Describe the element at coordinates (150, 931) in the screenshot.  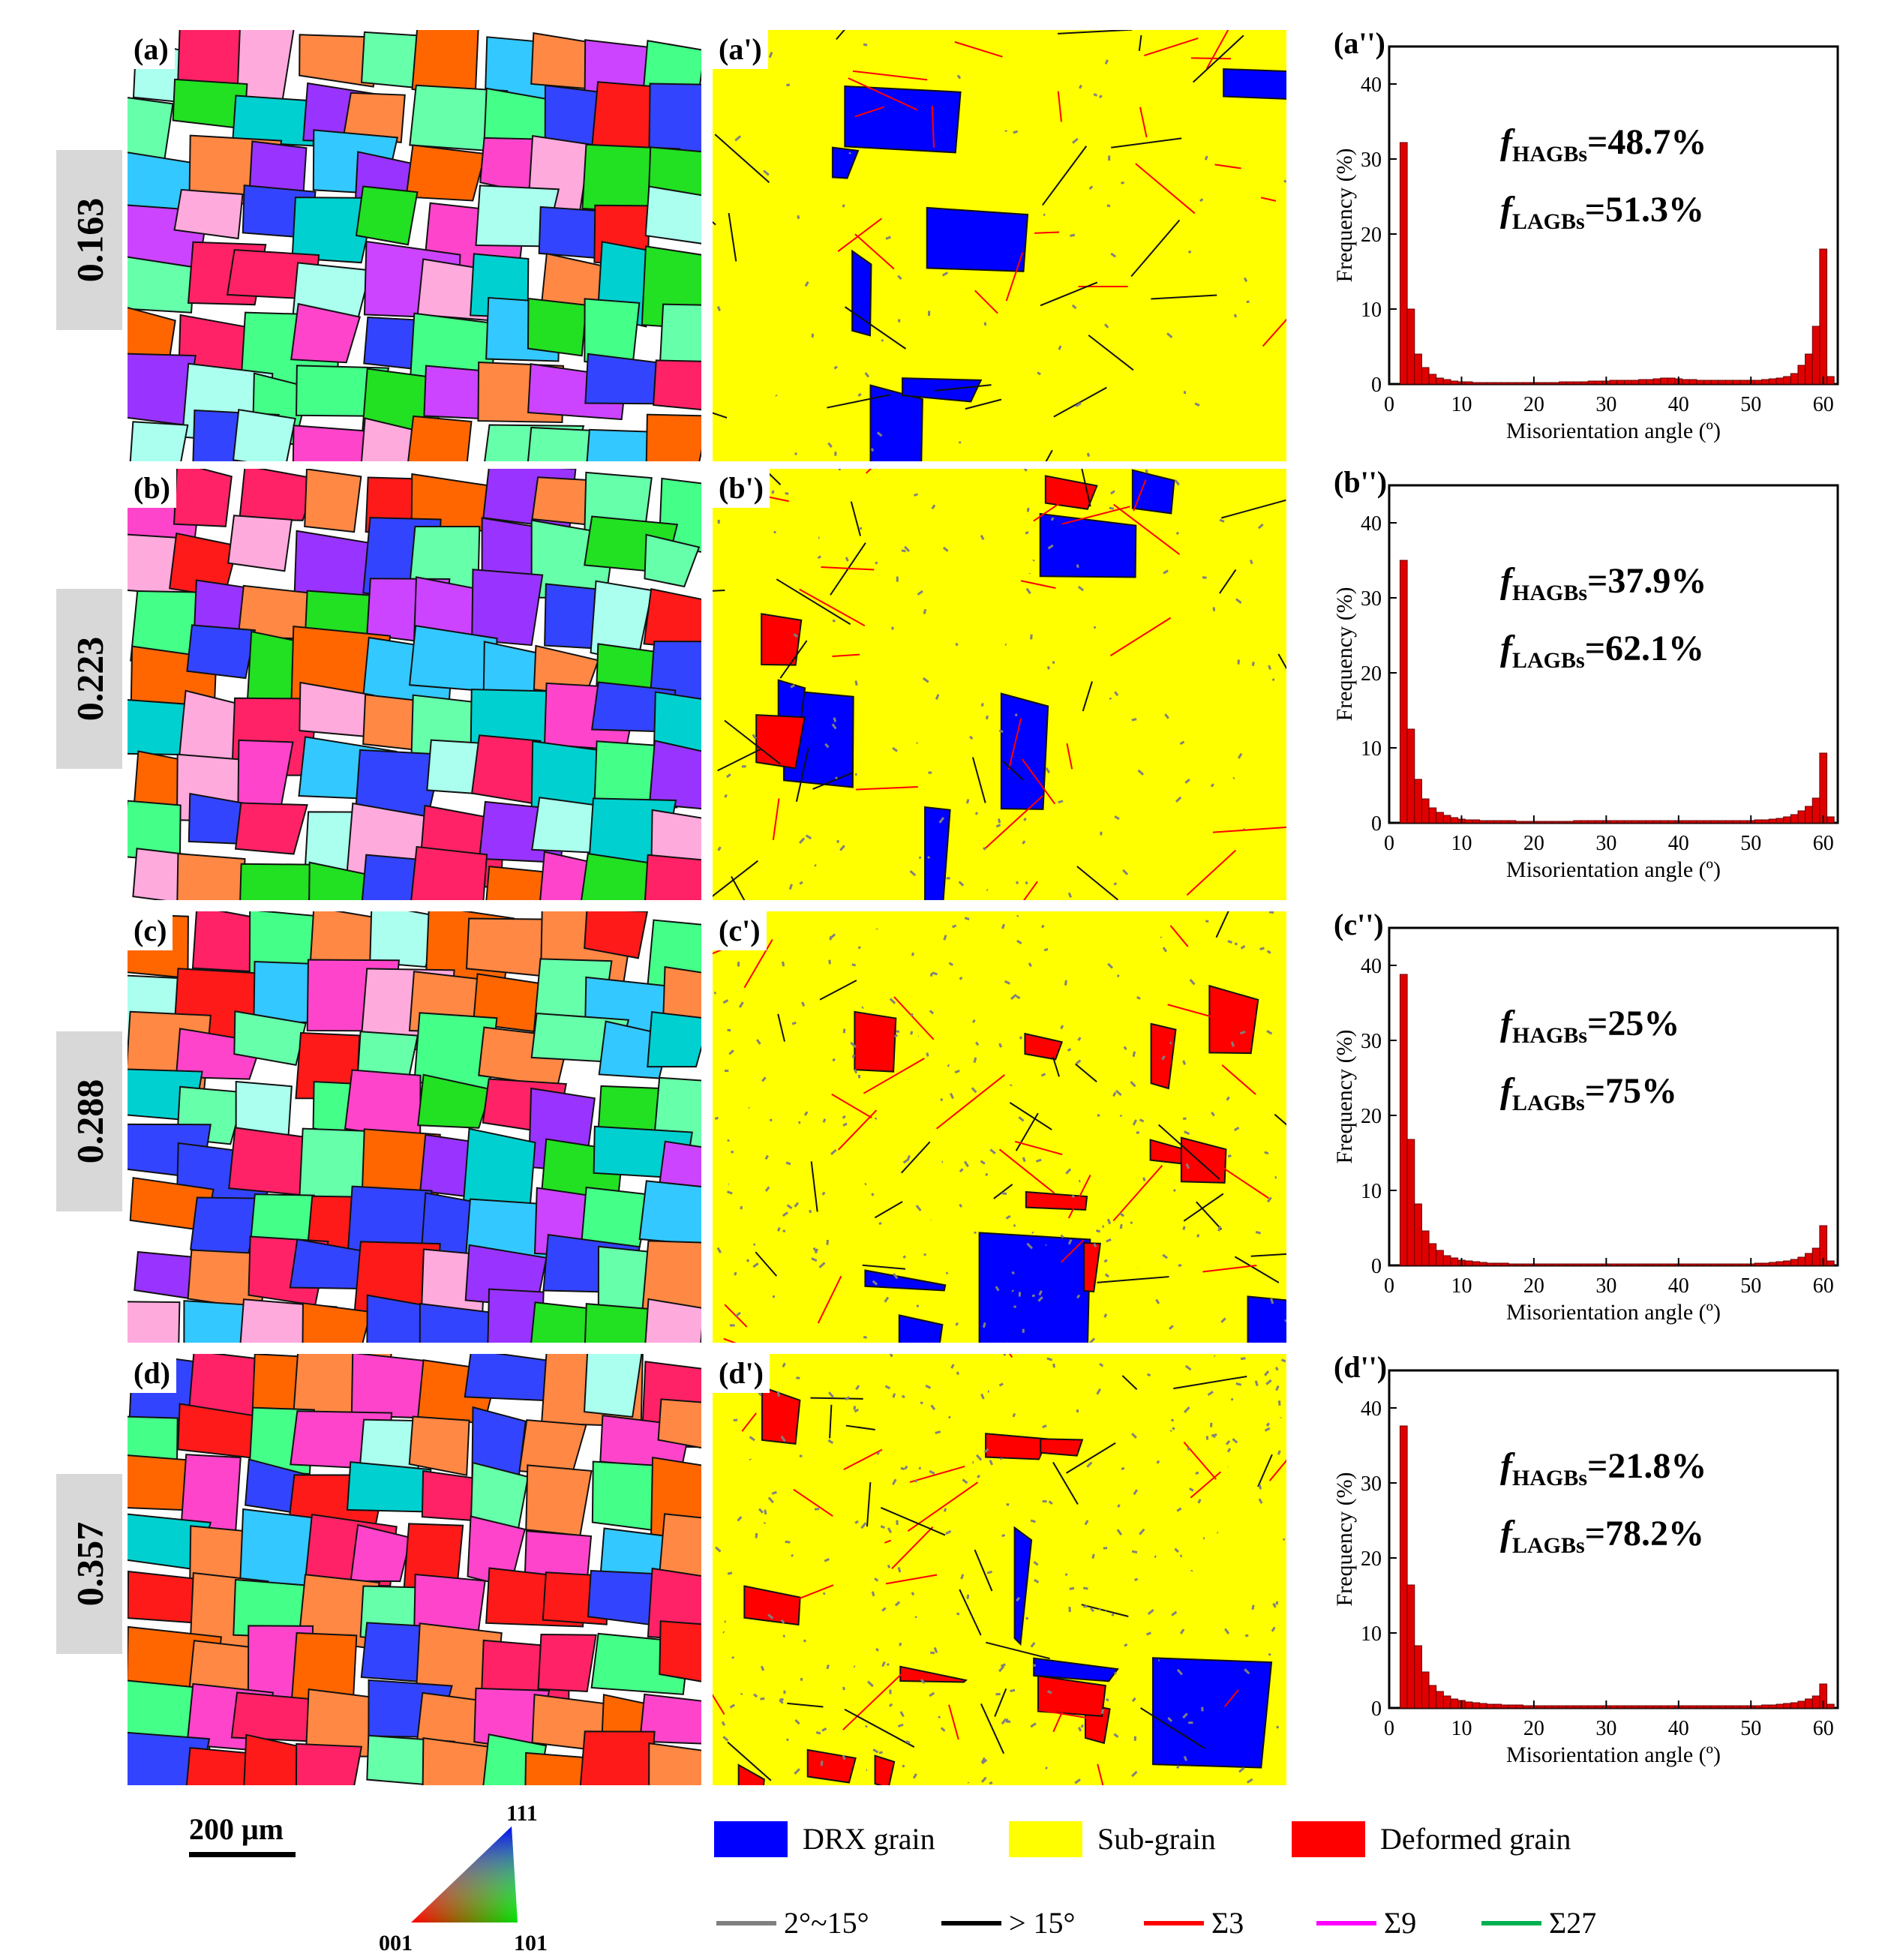
I see `panel-label: (c)` at that location.